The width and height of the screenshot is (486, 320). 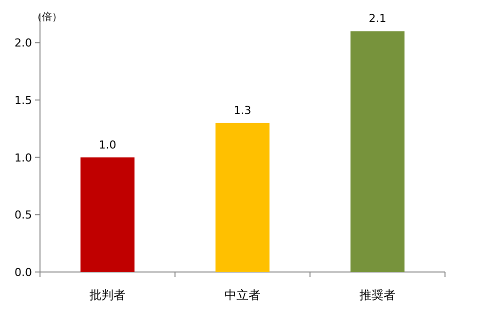 I want to click on y-tick-label: 0.5, so click(x=23, y=215).